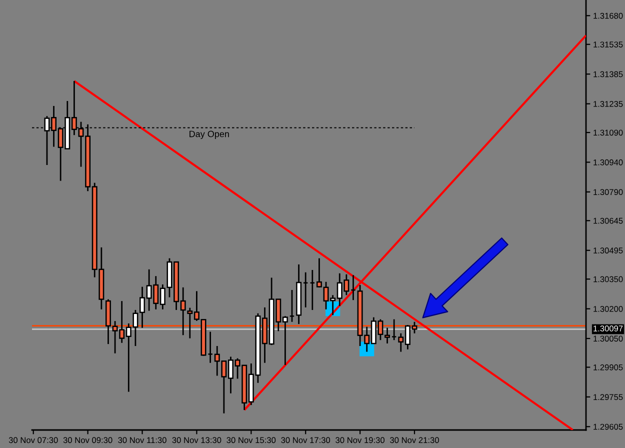 This screenshot has height=448, width=625. What do you see at coordinates (608, 103) in the screenshot?
I see `y-tick-label: 1.31235` at bounding box center [608, 103].